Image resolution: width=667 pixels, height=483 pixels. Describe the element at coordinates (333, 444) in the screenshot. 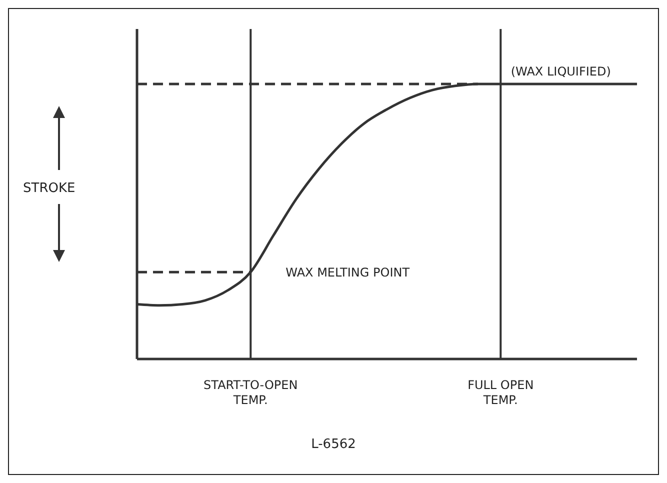

I see `text: L-6562` at that location.